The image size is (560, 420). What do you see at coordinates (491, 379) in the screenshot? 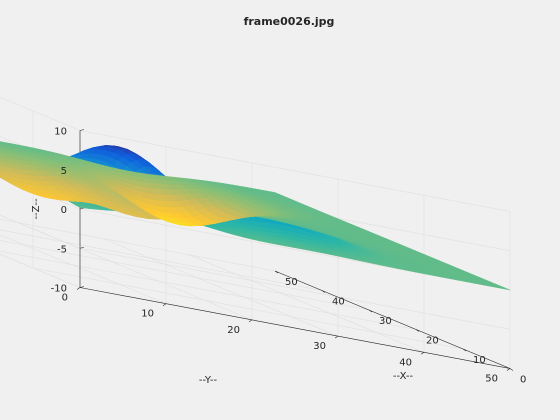
I see `y-tick-label: 50` at bounding box center [491, 379].